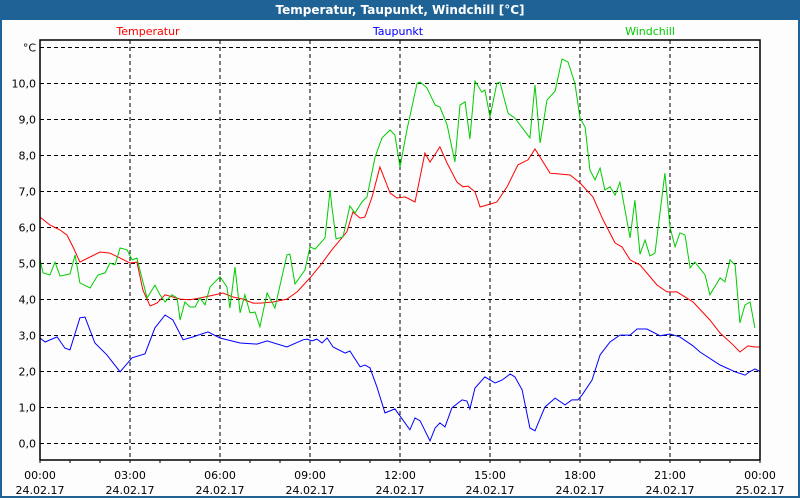  Describe the element at coordinates (398, 31) in the screenshot. I see `legend-taupunkt: Taupunkt` at that location.